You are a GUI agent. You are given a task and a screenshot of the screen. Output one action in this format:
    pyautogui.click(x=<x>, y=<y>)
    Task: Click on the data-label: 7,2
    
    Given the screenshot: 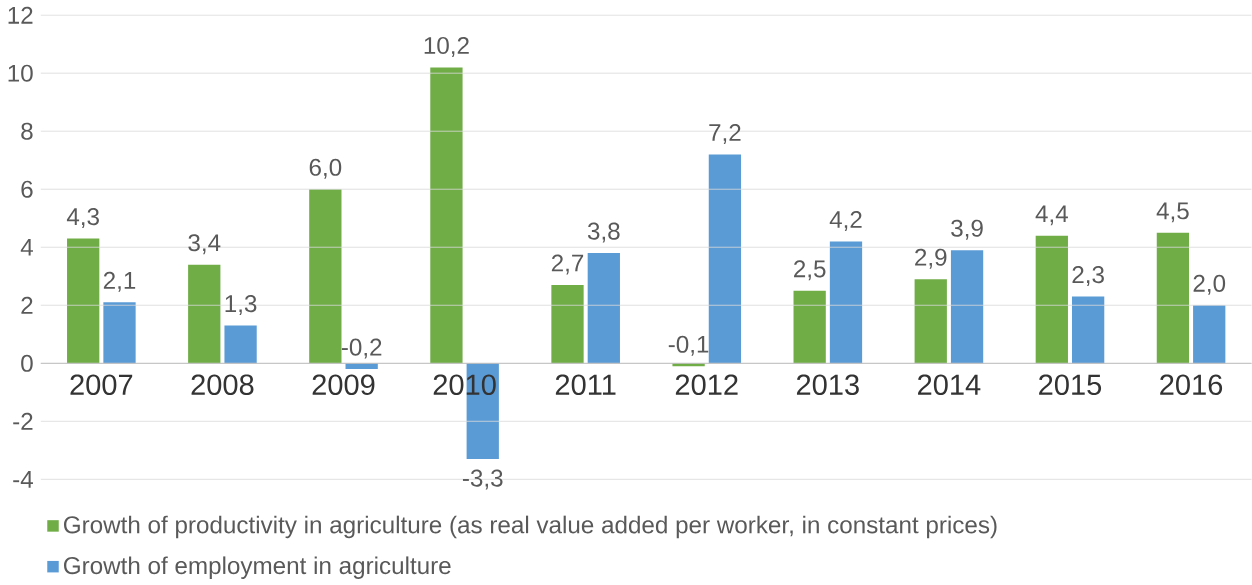 What is the action you would take?
    pyautogui.click(x=725, y=133)
    